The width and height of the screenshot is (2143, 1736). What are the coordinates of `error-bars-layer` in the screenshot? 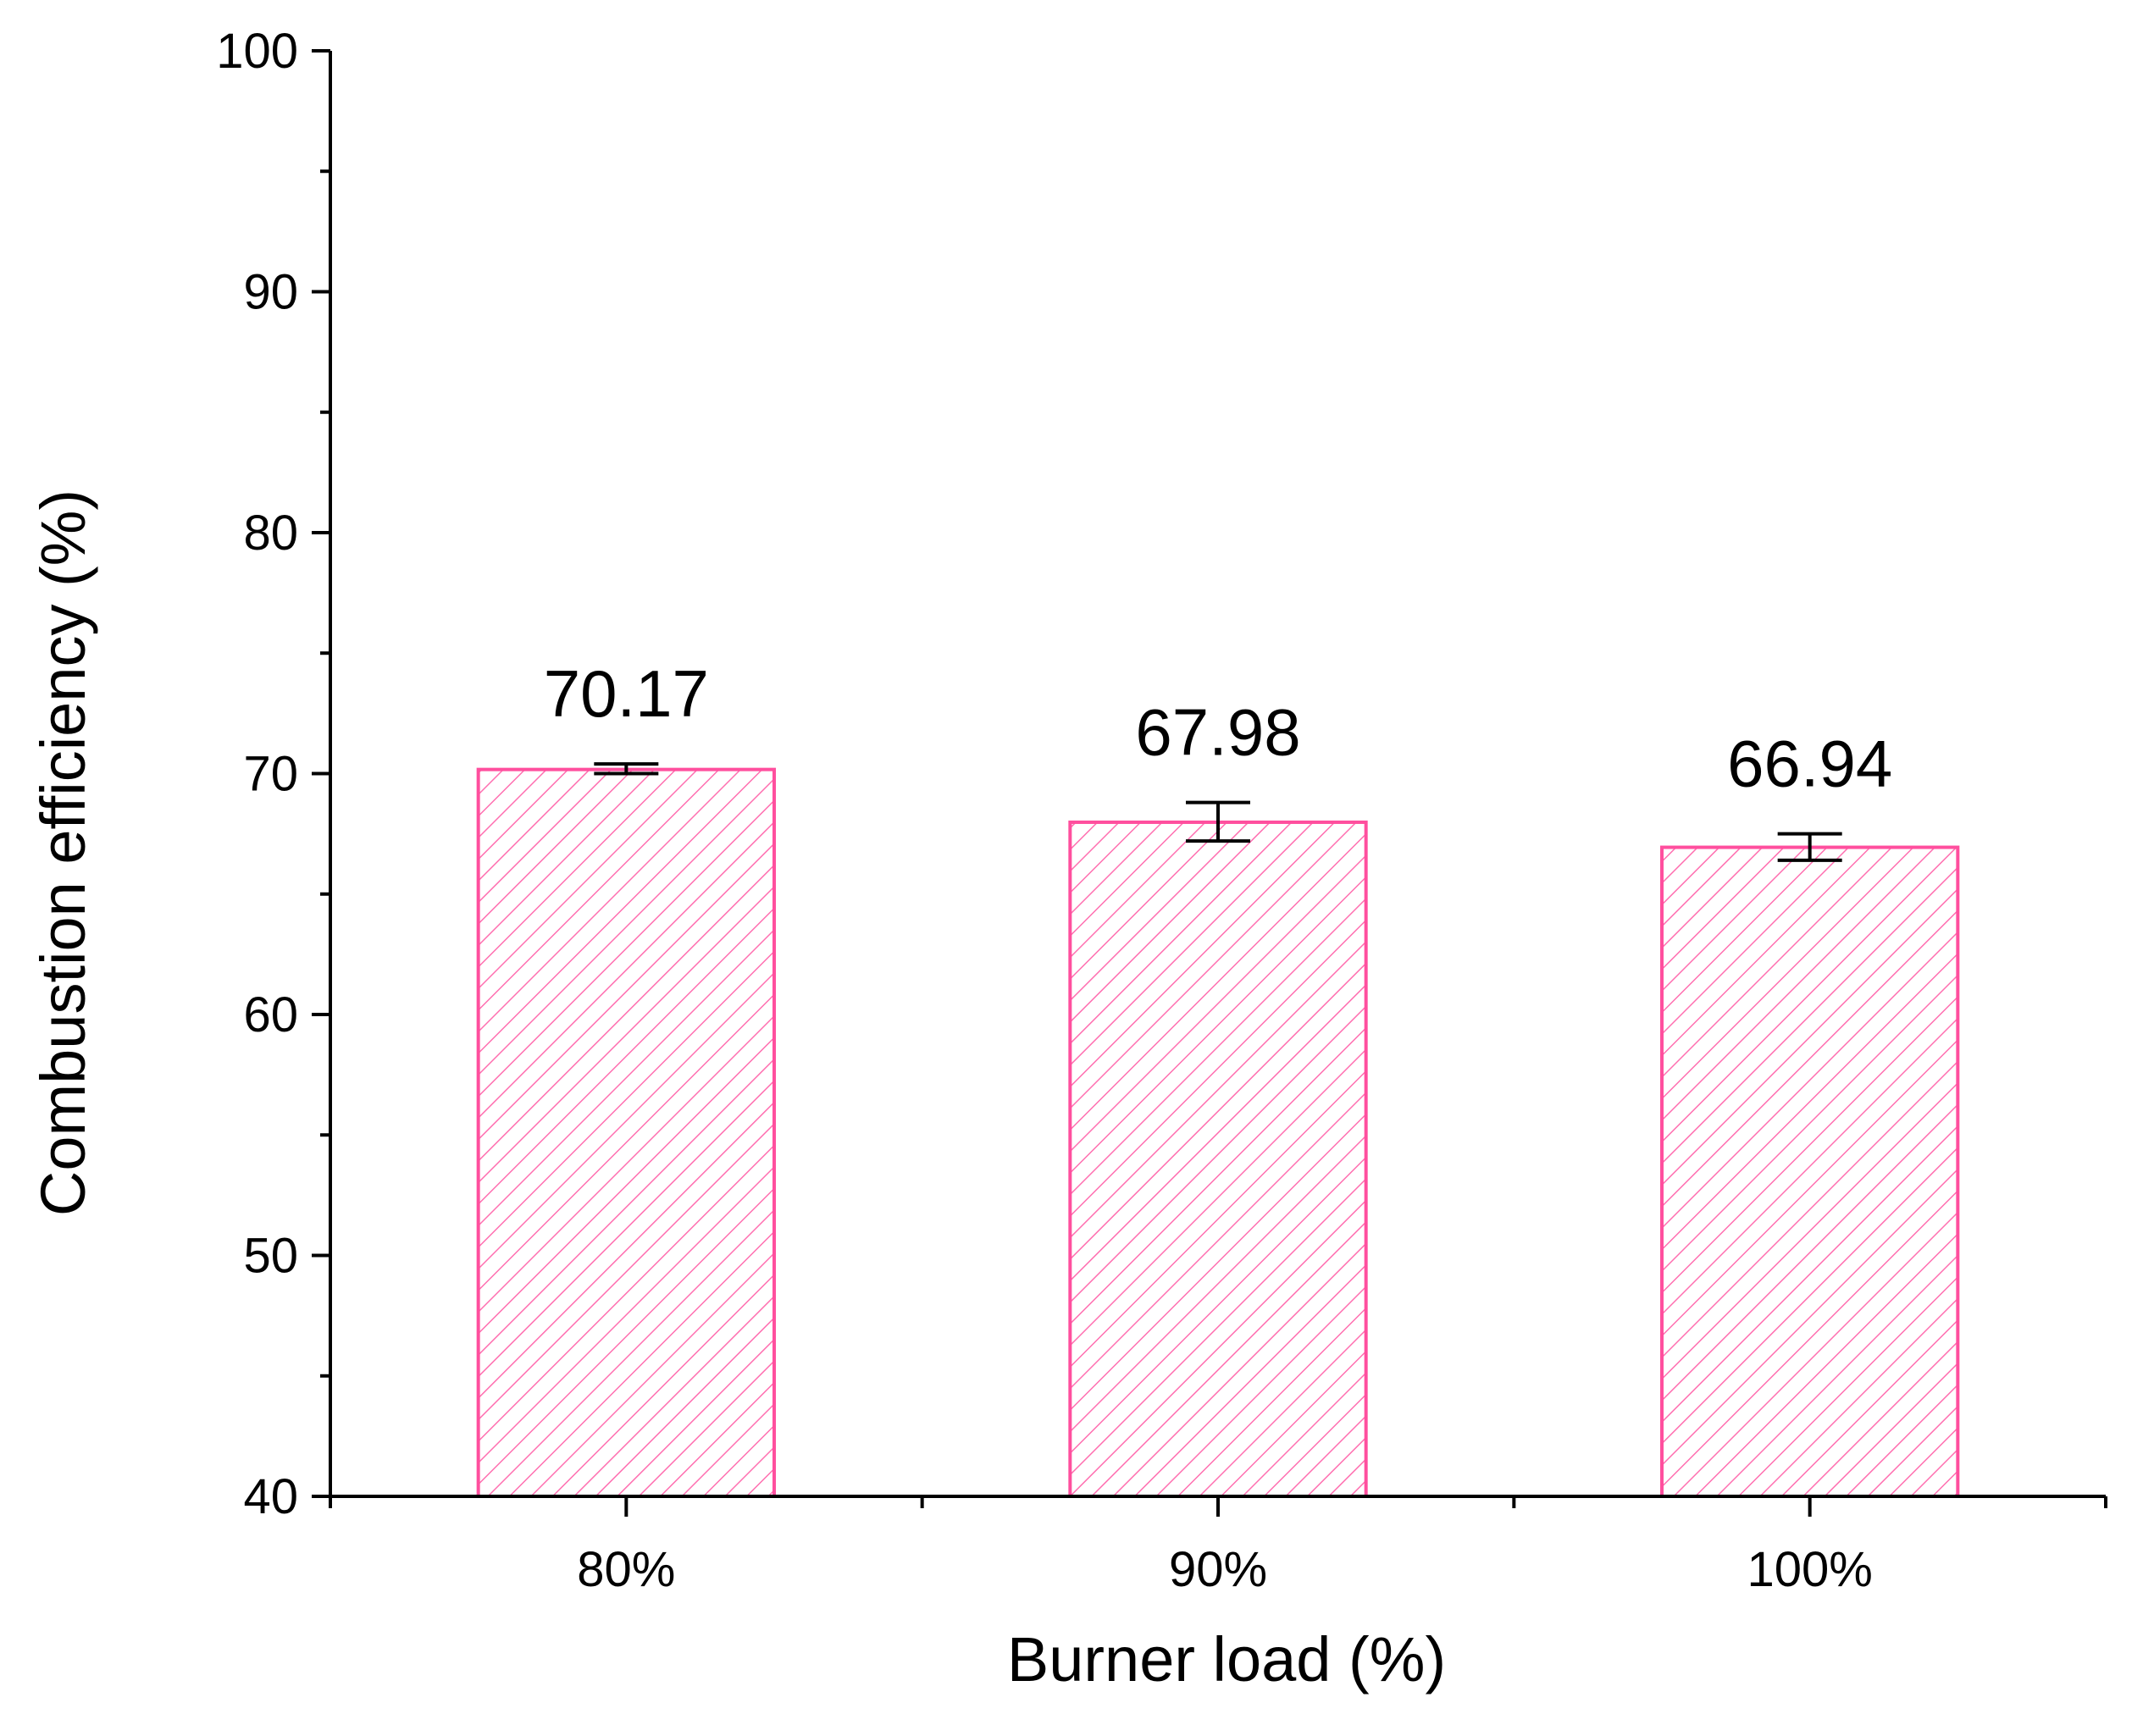 It's located at (1218, 812).